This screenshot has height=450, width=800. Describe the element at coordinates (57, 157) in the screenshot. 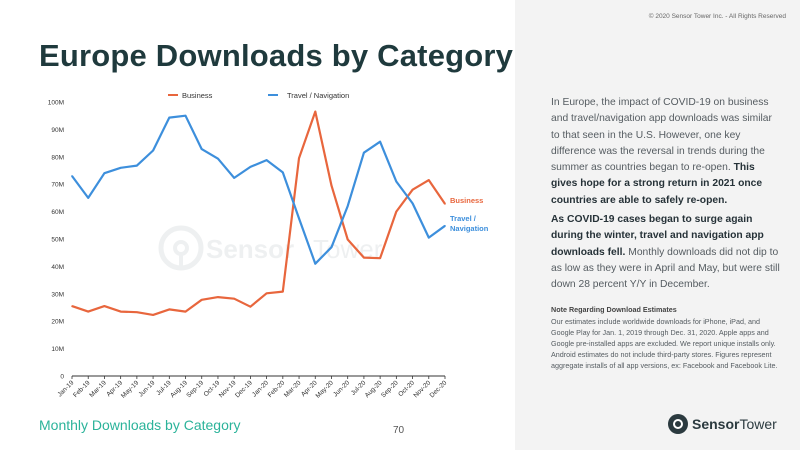

I see `y-tick-label: 80M` at that location.